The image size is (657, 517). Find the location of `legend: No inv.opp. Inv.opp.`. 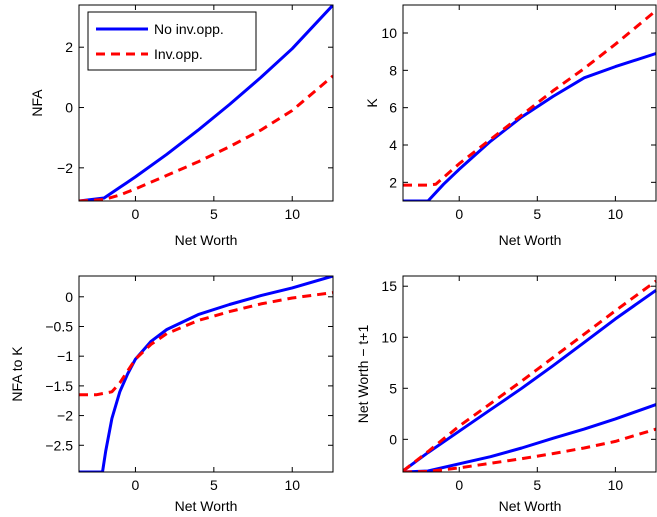

legend: No inv.opp. Inv.opp. is located at coordinates (172, 41).